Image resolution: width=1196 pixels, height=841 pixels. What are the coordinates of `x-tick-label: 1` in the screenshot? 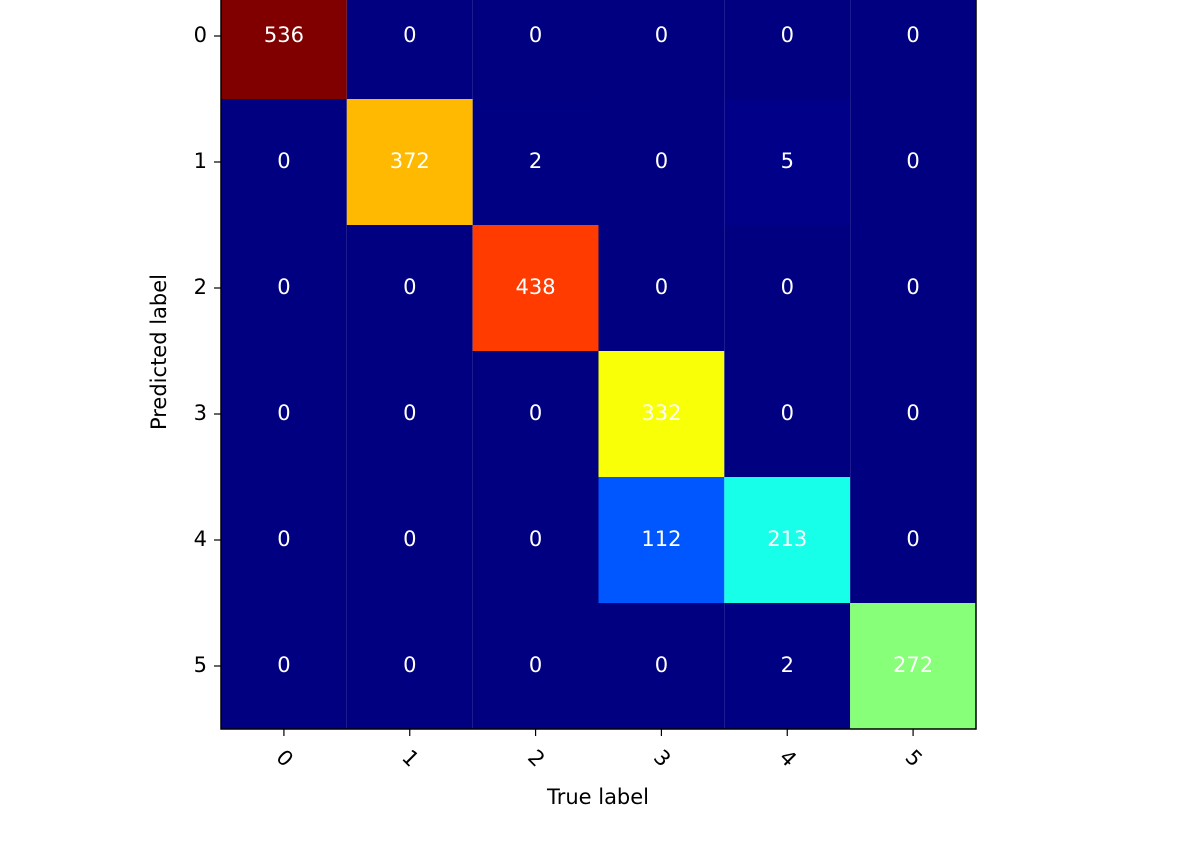 It's located at (410, 758).